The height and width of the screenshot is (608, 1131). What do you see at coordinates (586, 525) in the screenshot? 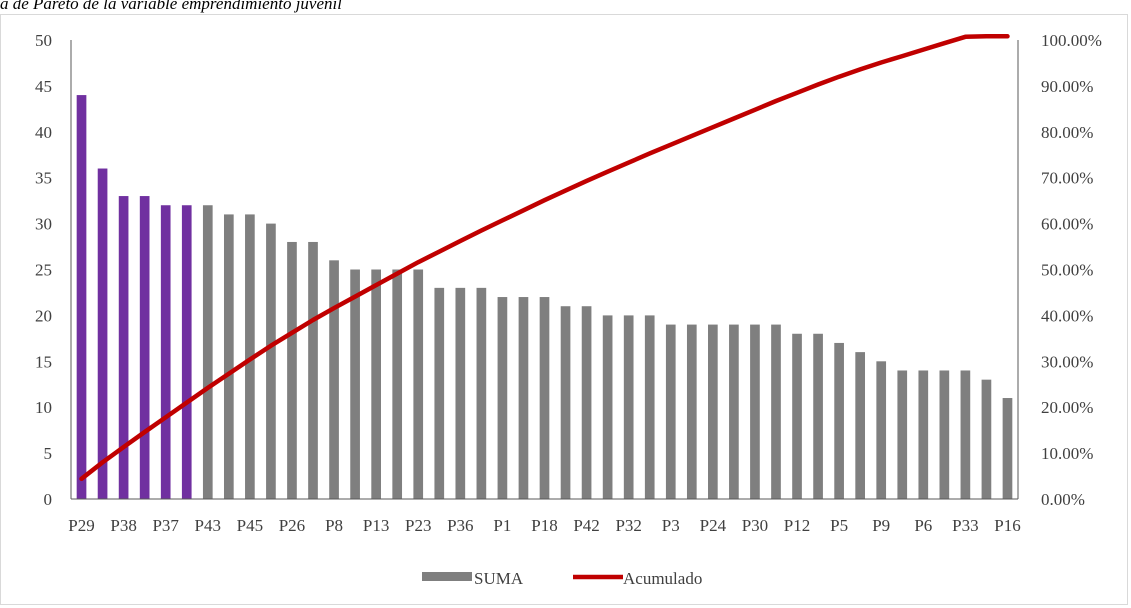
I see `x-tick-label: P42` at bounding box center [586, 525].